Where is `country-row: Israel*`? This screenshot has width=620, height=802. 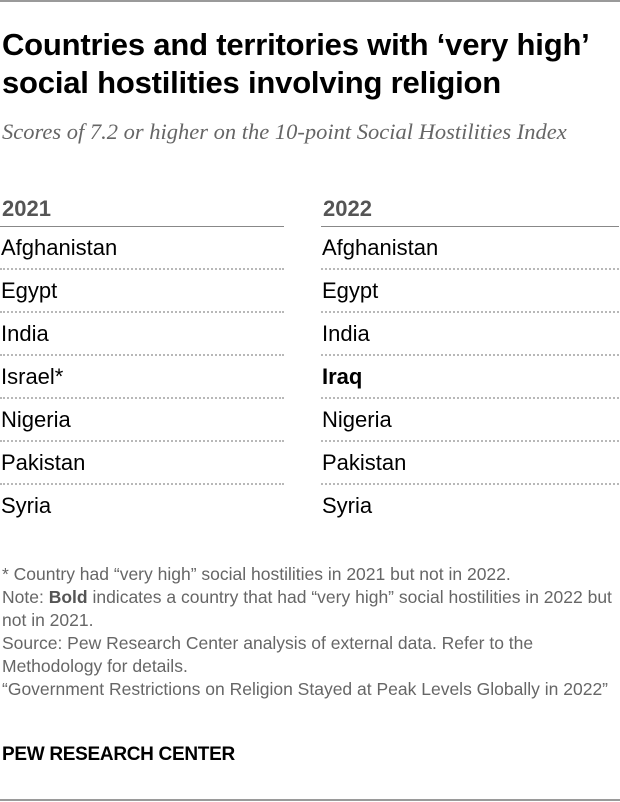
country-row: Israel* is located at coordinates (142, 377).